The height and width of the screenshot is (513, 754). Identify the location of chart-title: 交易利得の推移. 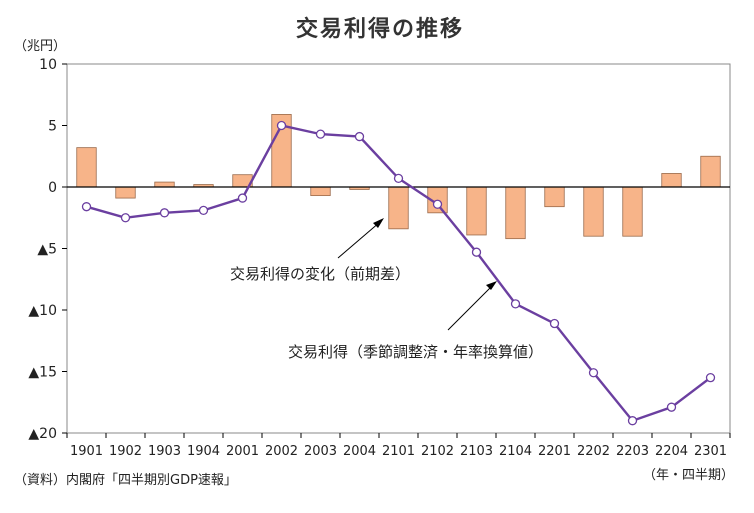
(380, 29).